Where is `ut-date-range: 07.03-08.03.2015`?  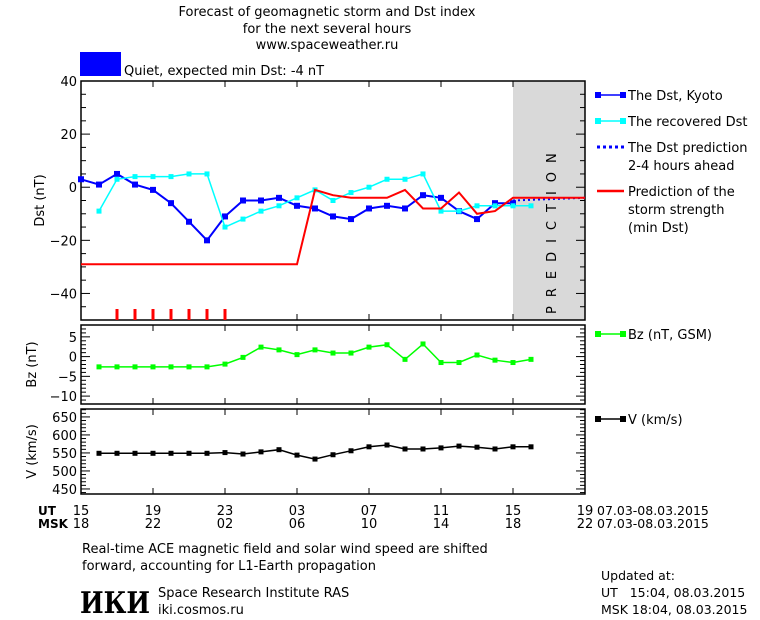
ut-date-range: 07.03-08.03.2015 is located at coordinates (653, 510).